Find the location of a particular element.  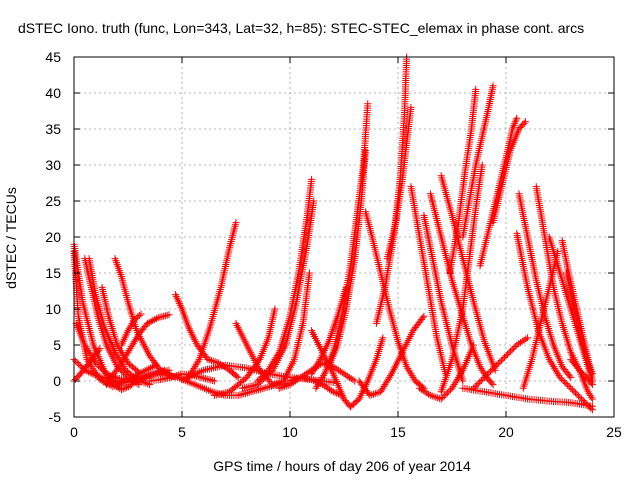

y-tick-label: 5 is located at coordinates (57, 345).